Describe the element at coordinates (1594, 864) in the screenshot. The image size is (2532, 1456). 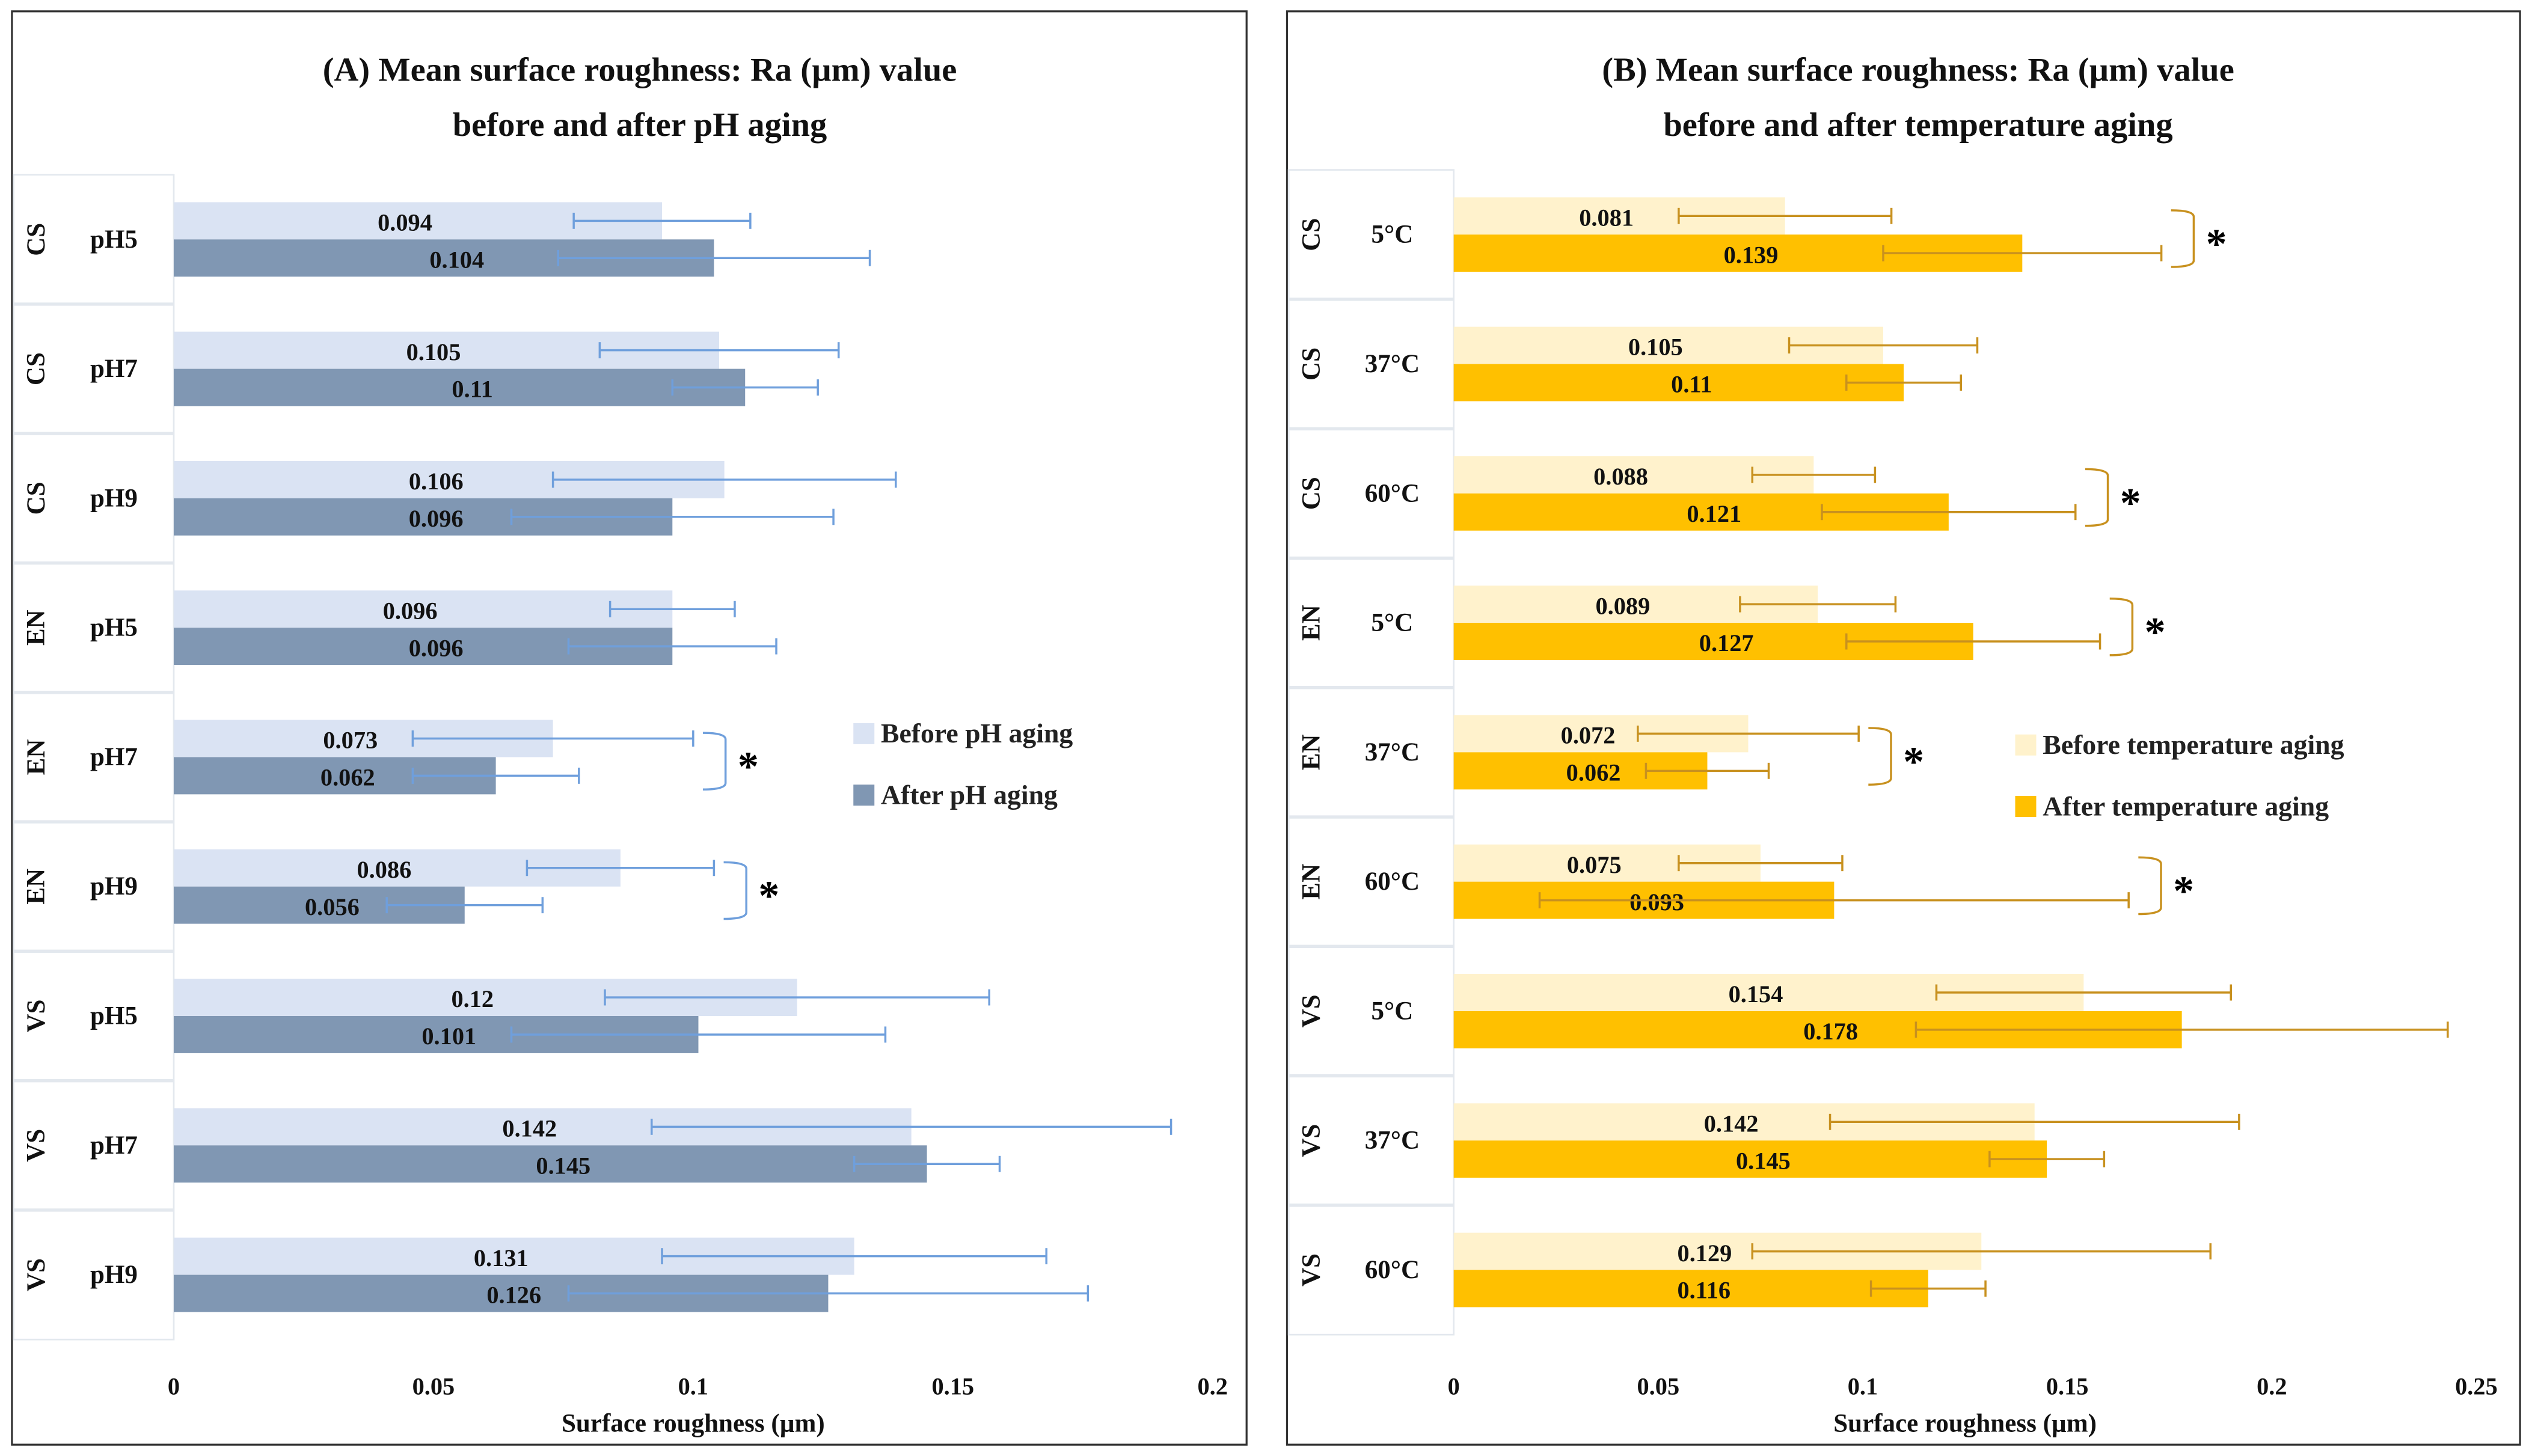
I see `data-label: 0.075` at that location.